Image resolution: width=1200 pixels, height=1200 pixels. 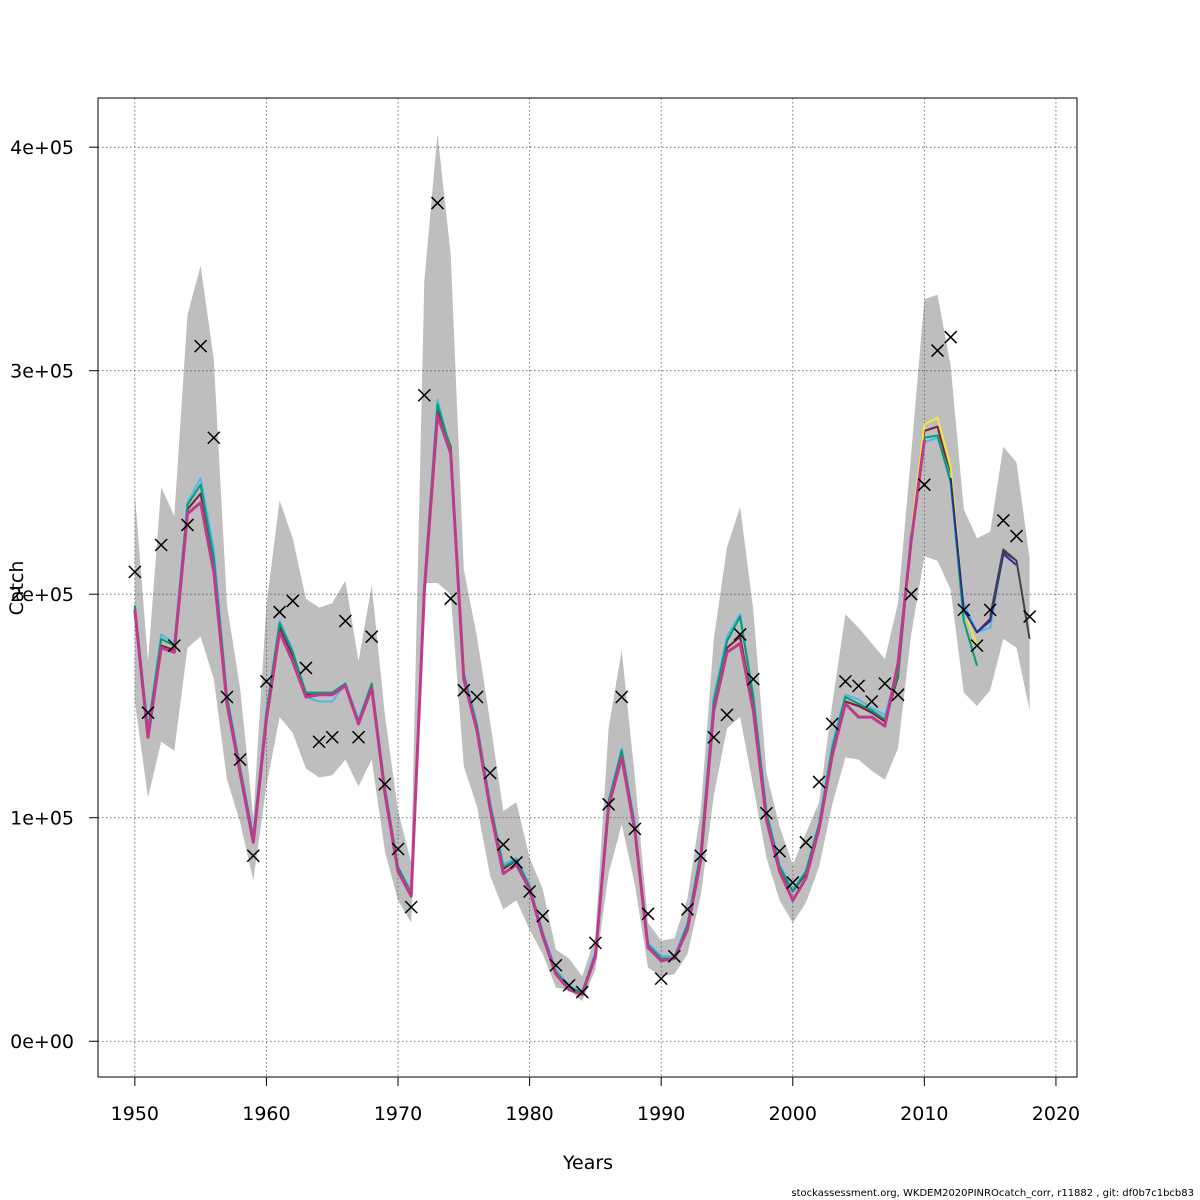 What do you see at coordinates (266, 1114) in the screenshot?
I see `x-tick-label: 1960` at bounding box center [266, 1114].